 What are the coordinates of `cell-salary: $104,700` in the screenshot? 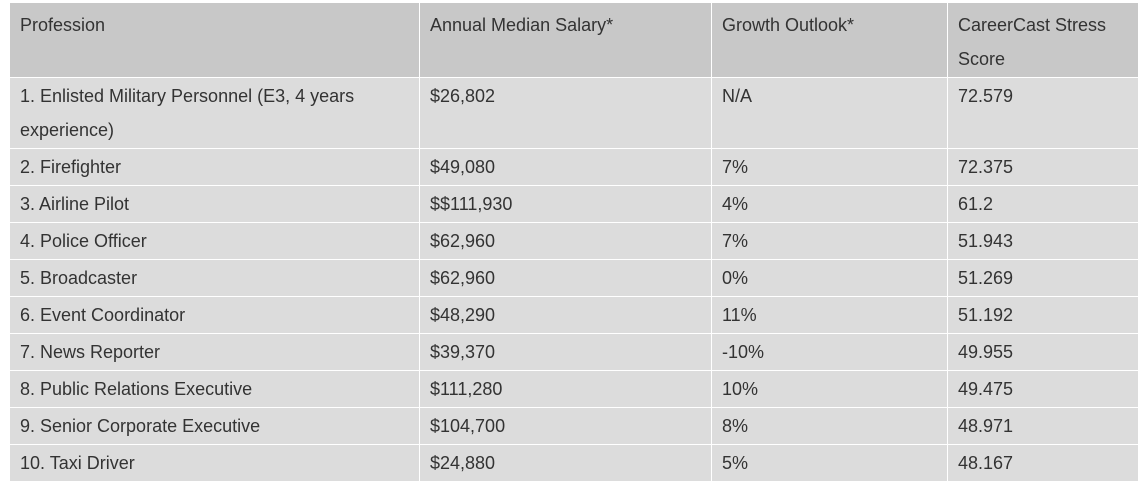 It's located at (565, 426).